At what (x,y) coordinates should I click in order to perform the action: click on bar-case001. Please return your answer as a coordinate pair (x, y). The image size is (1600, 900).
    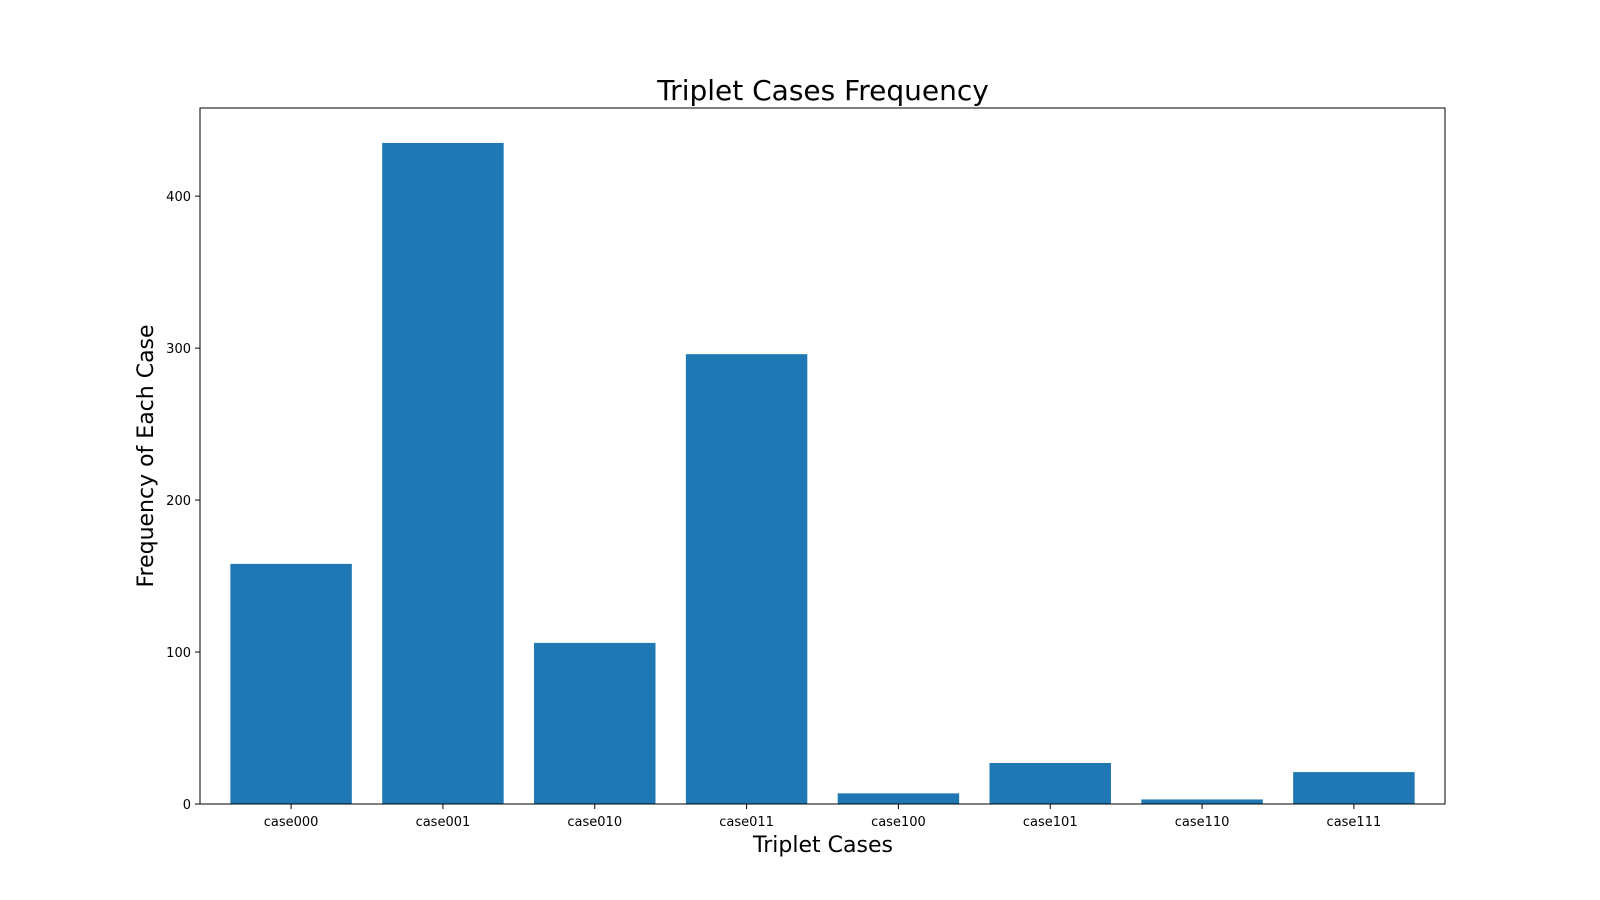
    Looking at the image, I should click on (443, 473).